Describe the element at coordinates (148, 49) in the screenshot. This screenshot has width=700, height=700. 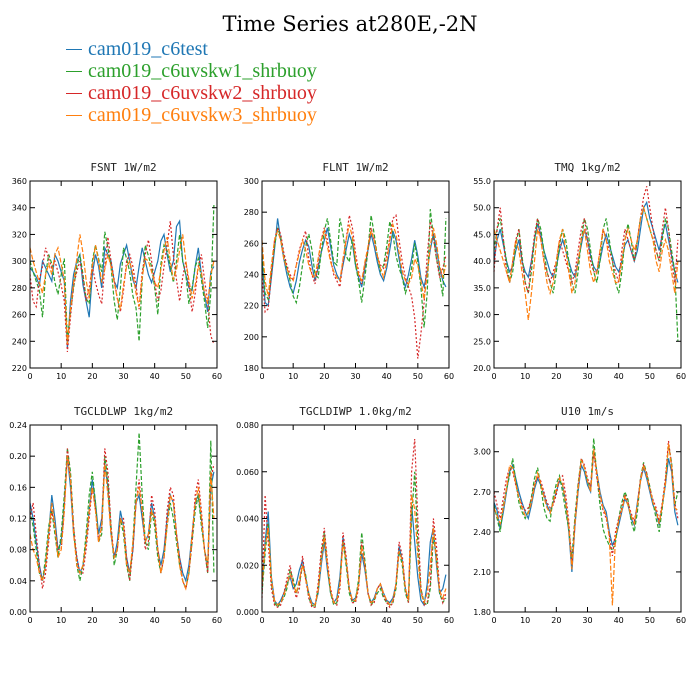
I see `legend-label: cam019_c6test` at that location.